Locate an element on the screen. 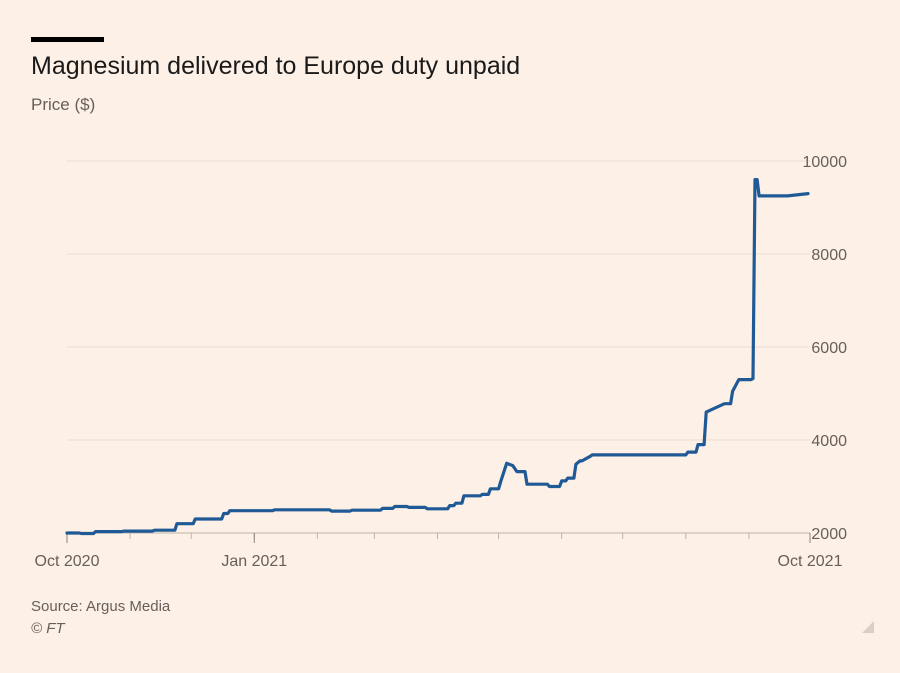  y-tick-label: 8000 is located at coordinates (829, 255).